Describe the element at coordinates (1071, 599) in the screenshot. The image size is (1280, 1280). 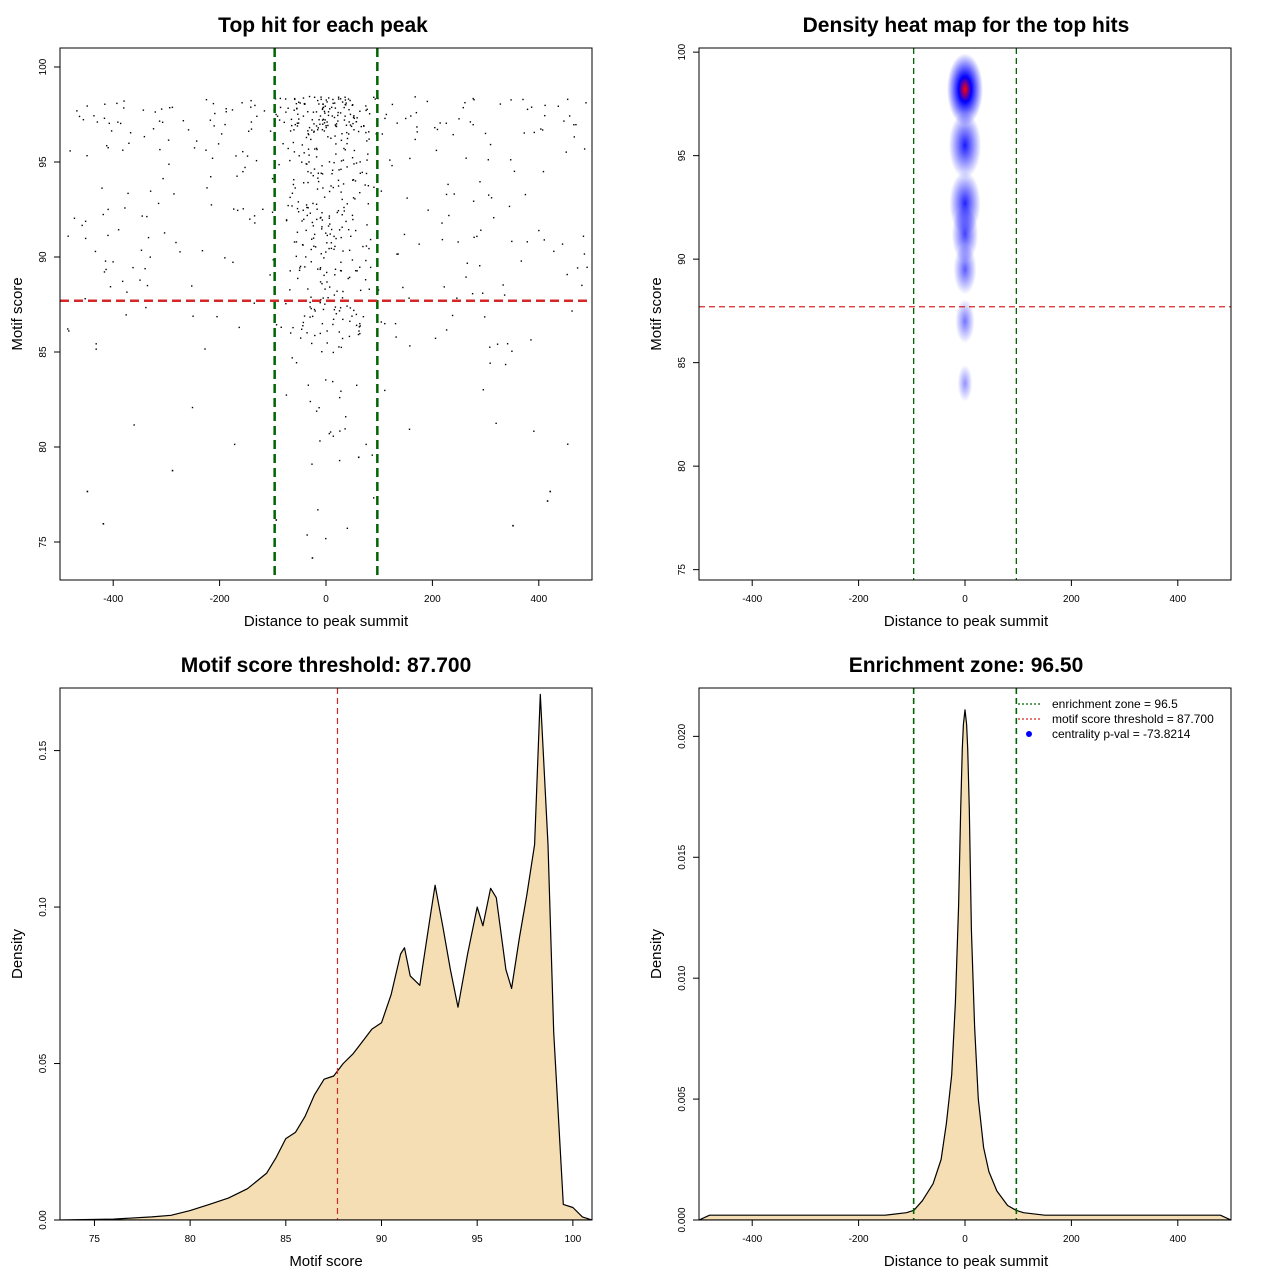
I see `x-tick-label: 200` at that location.